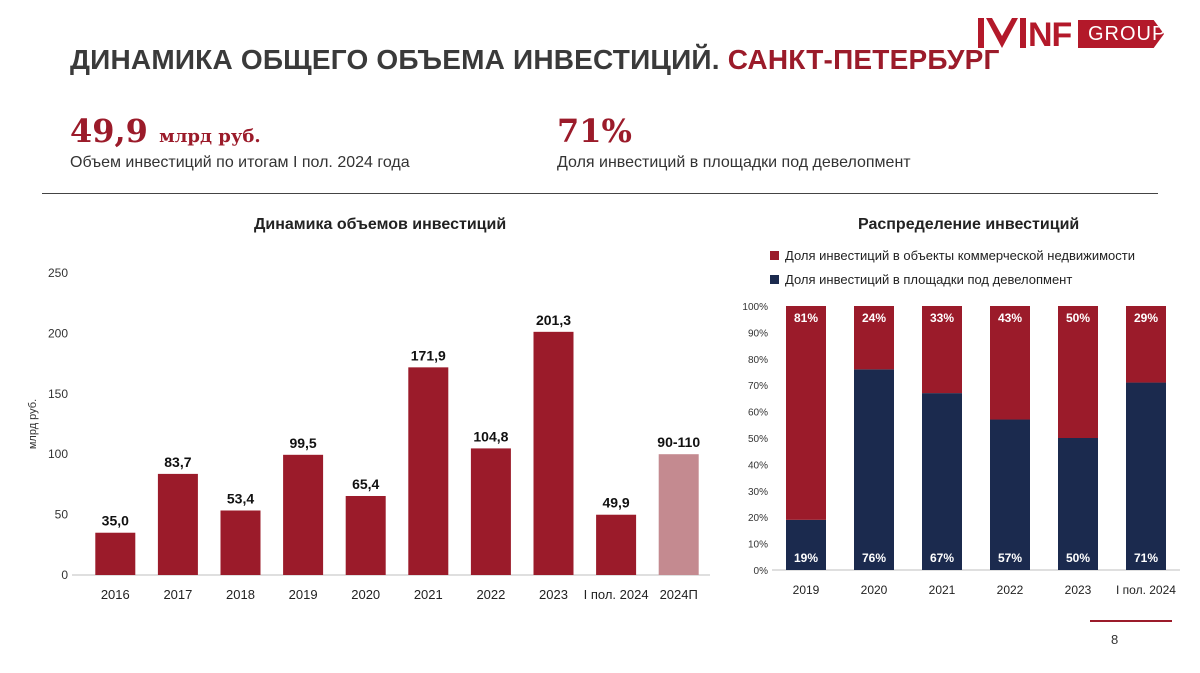 The image size is (1200, 673). Describe the element at coordinates (774, 255) in the screenshot. I see `legend-swatch-commercial` at that location.